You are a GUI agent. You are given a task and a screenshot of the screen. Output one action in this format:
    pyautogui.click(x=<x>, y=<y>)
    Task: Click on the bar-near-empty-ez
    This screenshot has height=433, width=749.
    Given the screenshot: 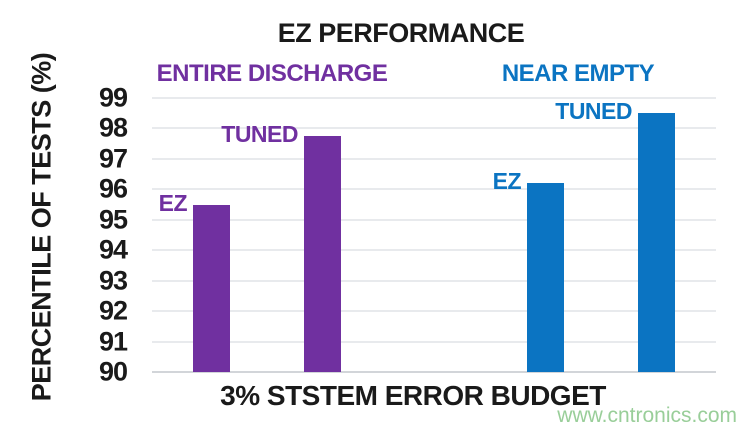 What is the action you would take?
    pyautogui.click(x=545, y=277)
    